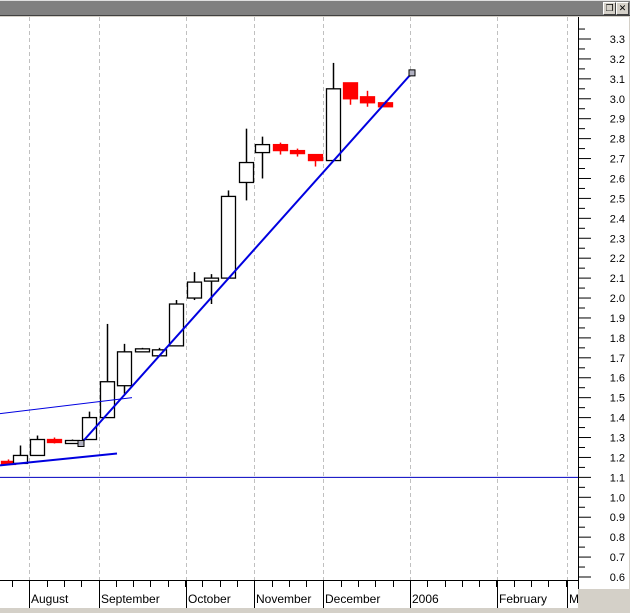 The image size is (630, 613). Describe the element at coordinates (617, 439) in the screenshot. I see `price-tick-label: 1.3` at that location.